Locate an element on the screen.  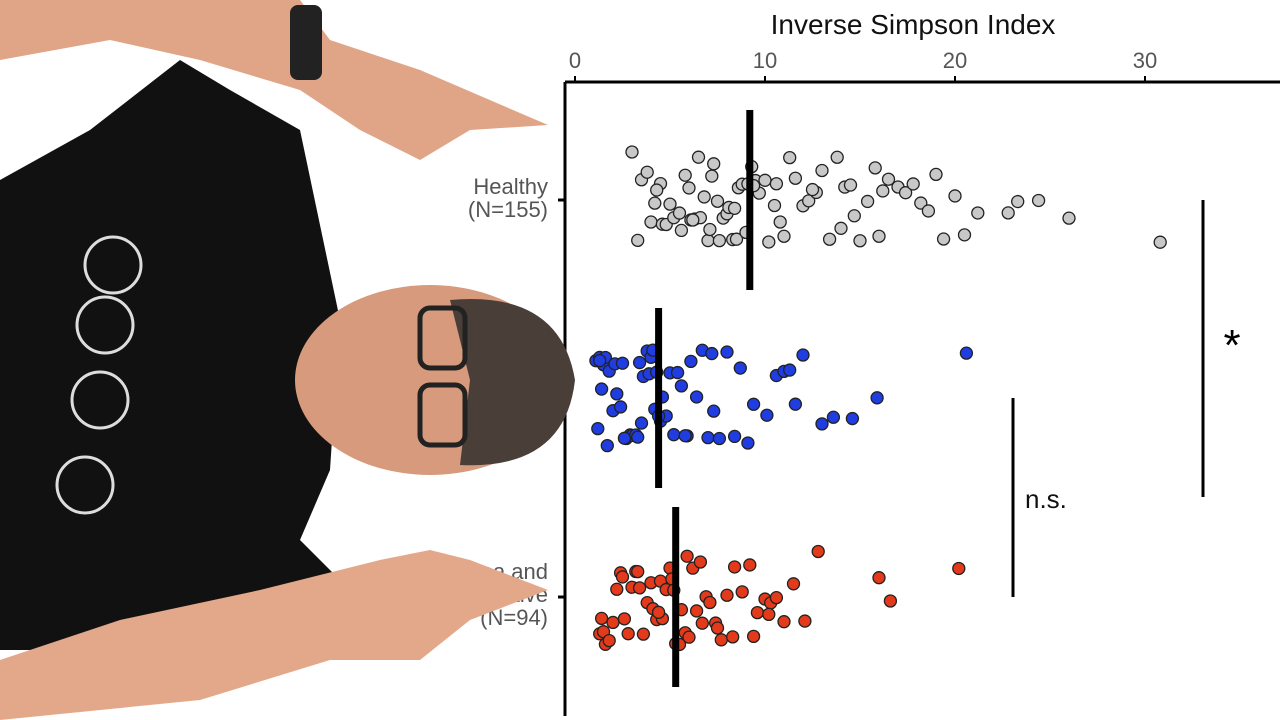
x-tick-label: 30 is located at coordinates (1145, 60).